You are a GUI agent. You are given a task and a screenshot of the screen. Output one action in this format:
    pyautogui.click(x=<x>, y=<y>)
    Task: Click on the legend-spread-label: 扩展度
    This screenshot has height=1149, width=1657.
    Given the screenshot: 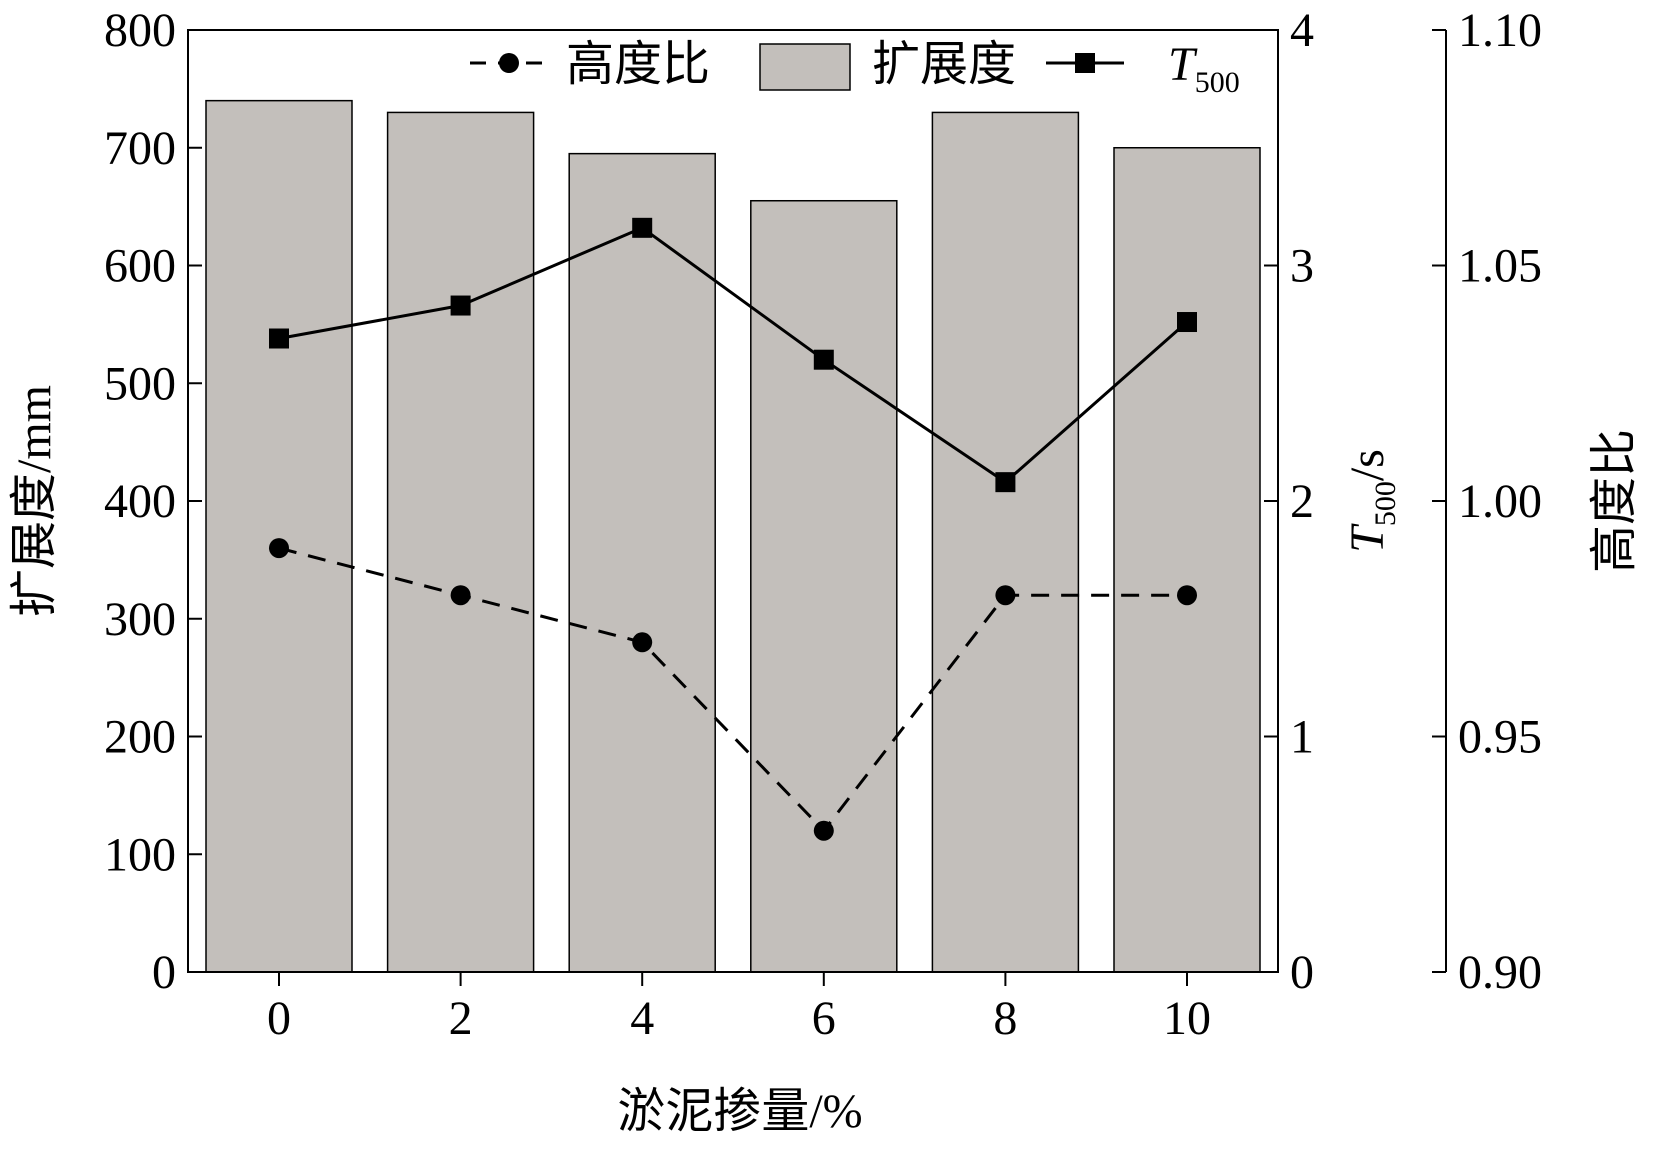 What is the action you would take?
    pyautogui.click(x=944, y=64)
    